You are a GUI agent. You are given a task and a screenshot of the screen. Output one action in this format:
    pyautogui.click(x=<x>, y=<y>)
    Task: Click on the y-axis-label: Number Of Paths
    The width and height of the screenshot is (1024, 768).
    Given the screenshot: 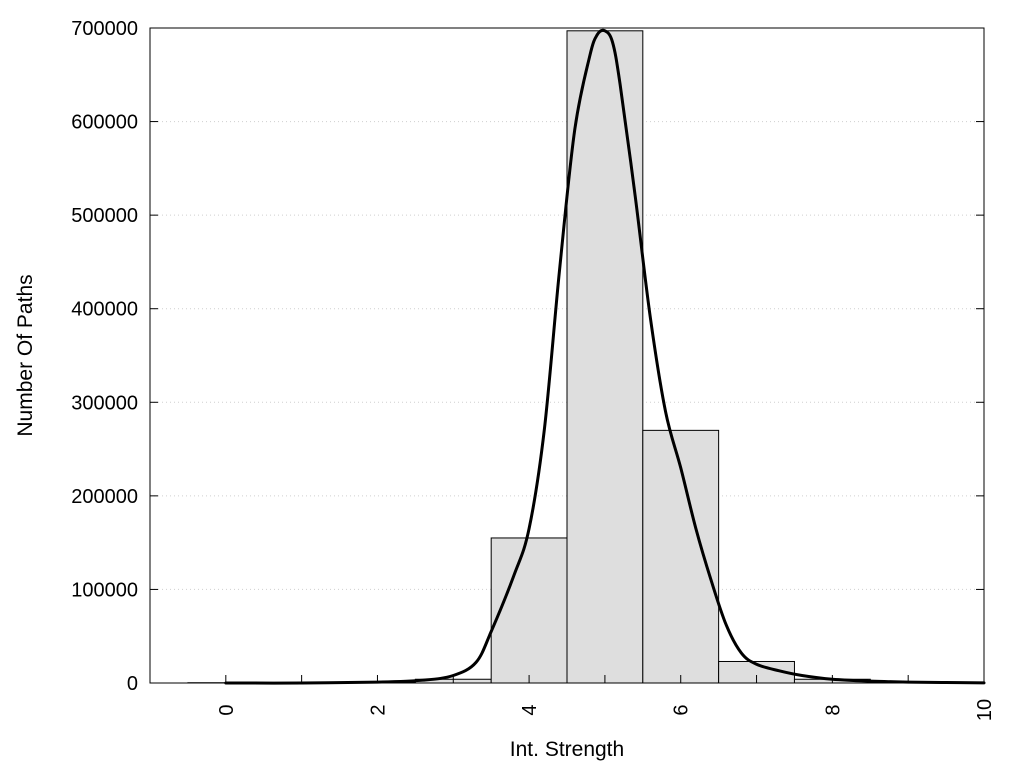 What is the action you would take?
    pyautogui.click(x=25, y=355)
    